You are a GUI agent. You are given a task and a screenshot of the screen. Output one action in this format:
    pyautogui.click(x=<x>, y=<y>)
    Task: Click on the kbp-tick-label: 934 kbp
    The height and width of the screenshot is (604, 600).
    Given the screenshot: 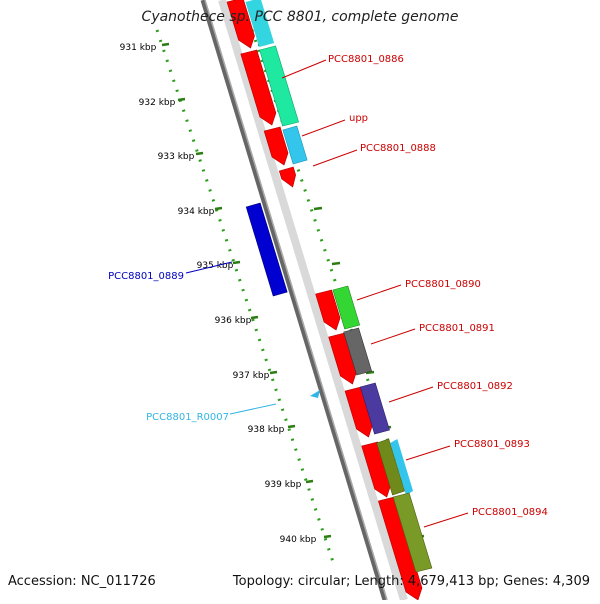 What is the action you would take?
    pyautogui.click(x=196, y=212)
    